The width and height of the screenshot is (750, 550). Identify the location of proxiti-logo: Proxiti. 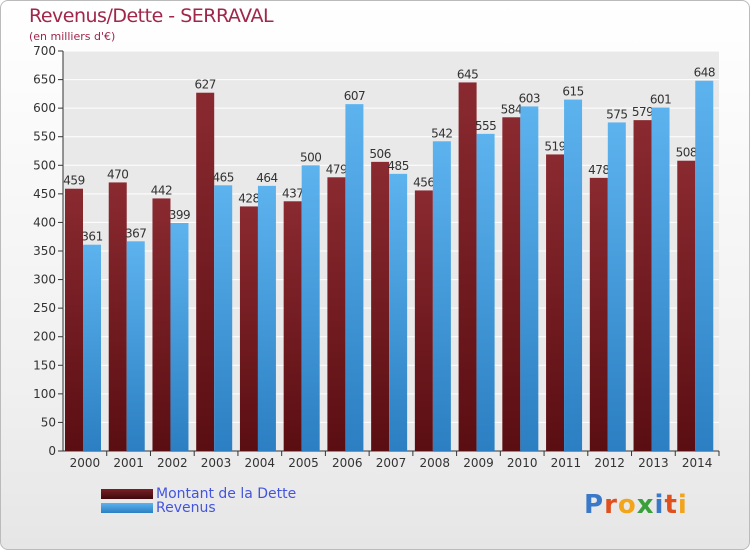
(636, 505).